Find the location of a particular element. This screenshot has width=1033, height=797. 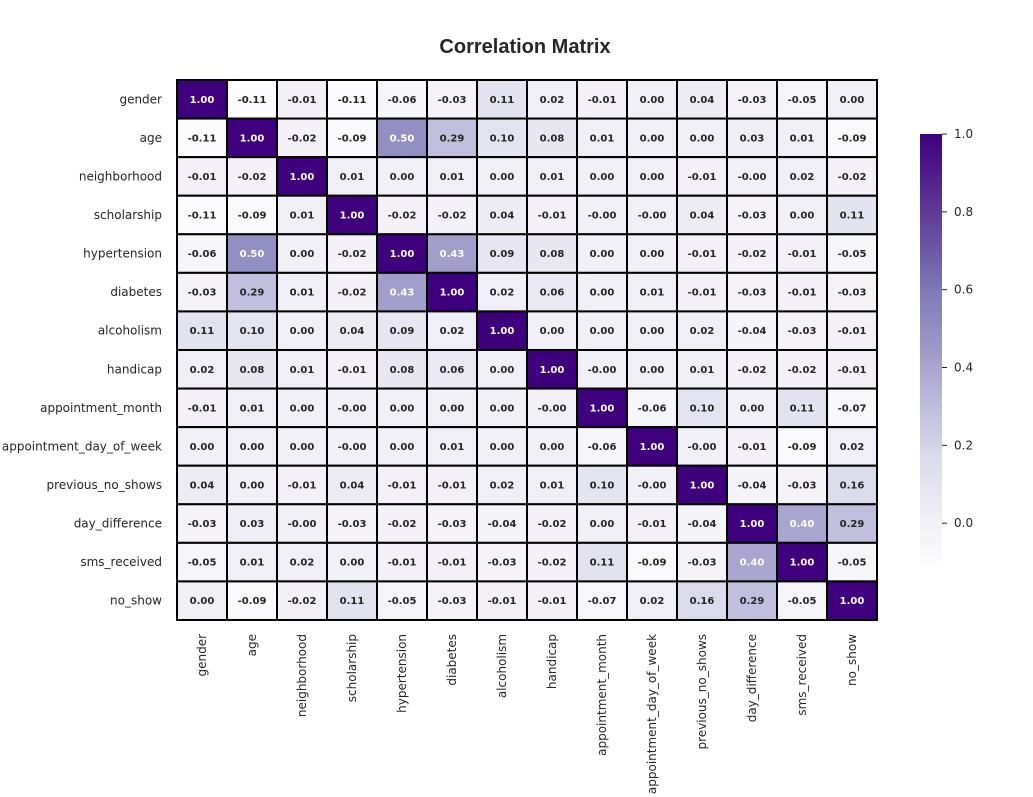

colorbar-tick-label: 0.4 is located at coordinates (963, 368).